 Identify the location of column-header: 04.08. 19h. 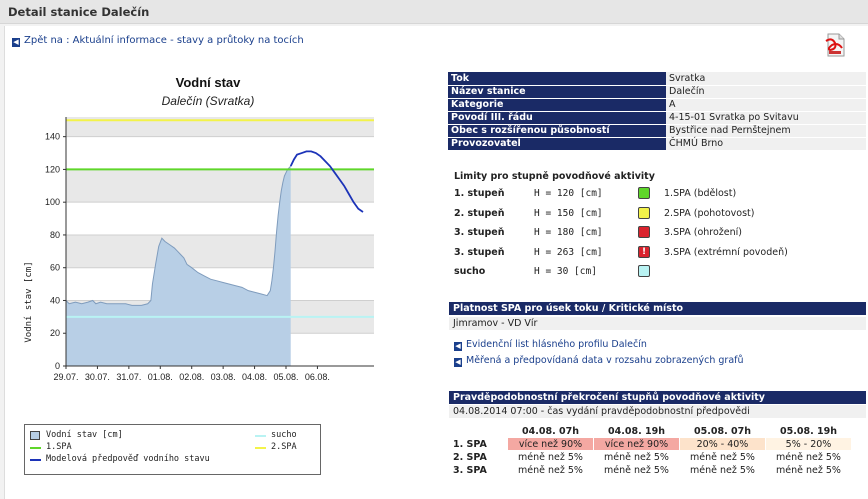
(636, 431).